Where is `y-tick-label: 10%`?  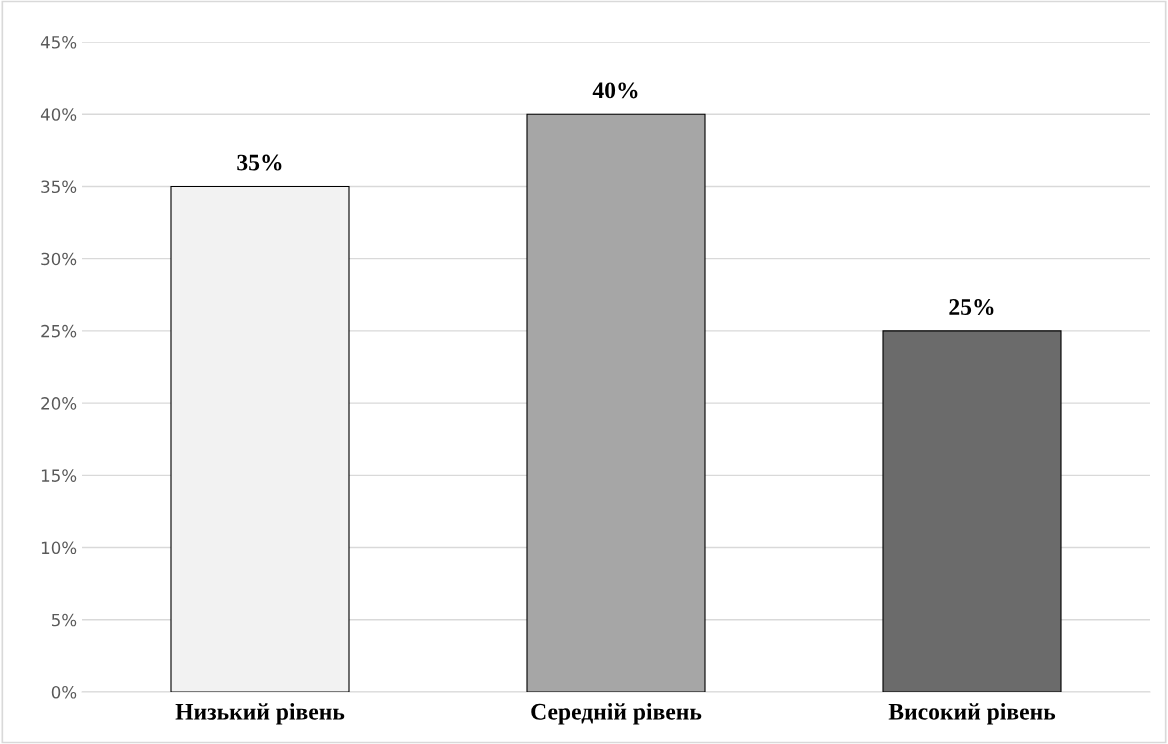 y-tick-label: 10% is located at coordinates (59, 548).